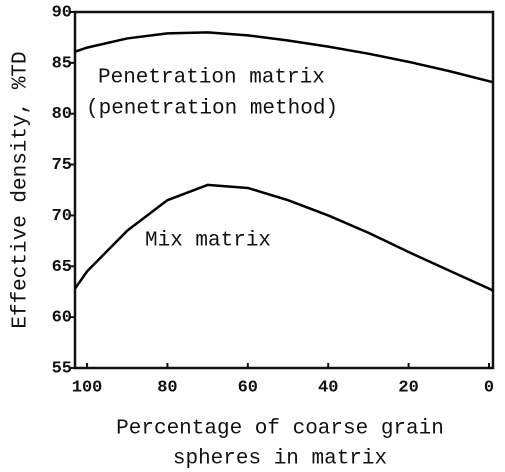  Describe the element at coordinates (328, 387) in the screenshot. I see `x-tick-label: 40` at that location.